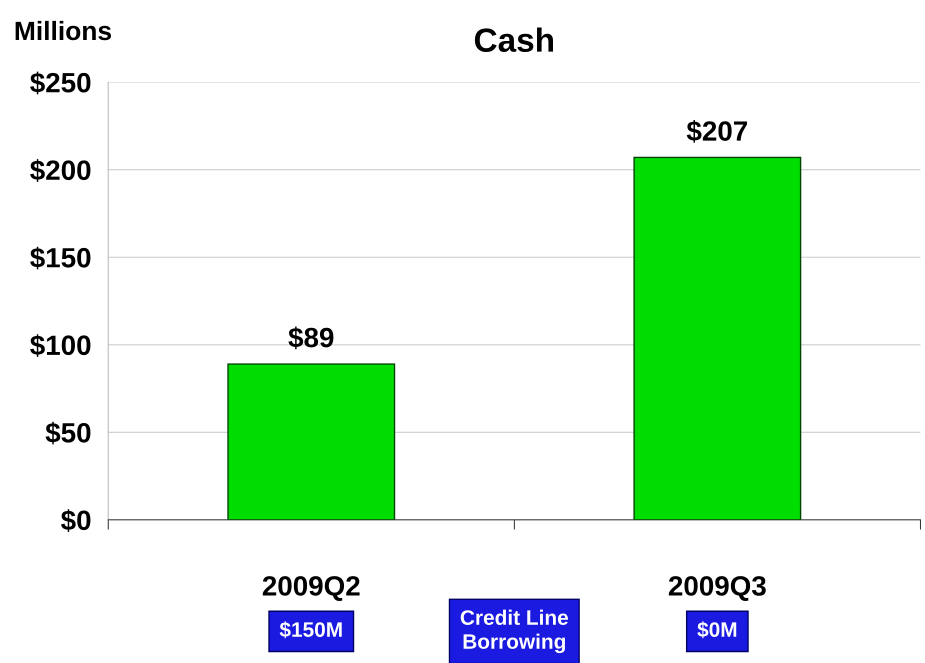 The width and height of the screenshot is (925, 663). Describe the element at coordinates (75, 520) in the screenshot. I see `y-tick-label: $0` at that location.